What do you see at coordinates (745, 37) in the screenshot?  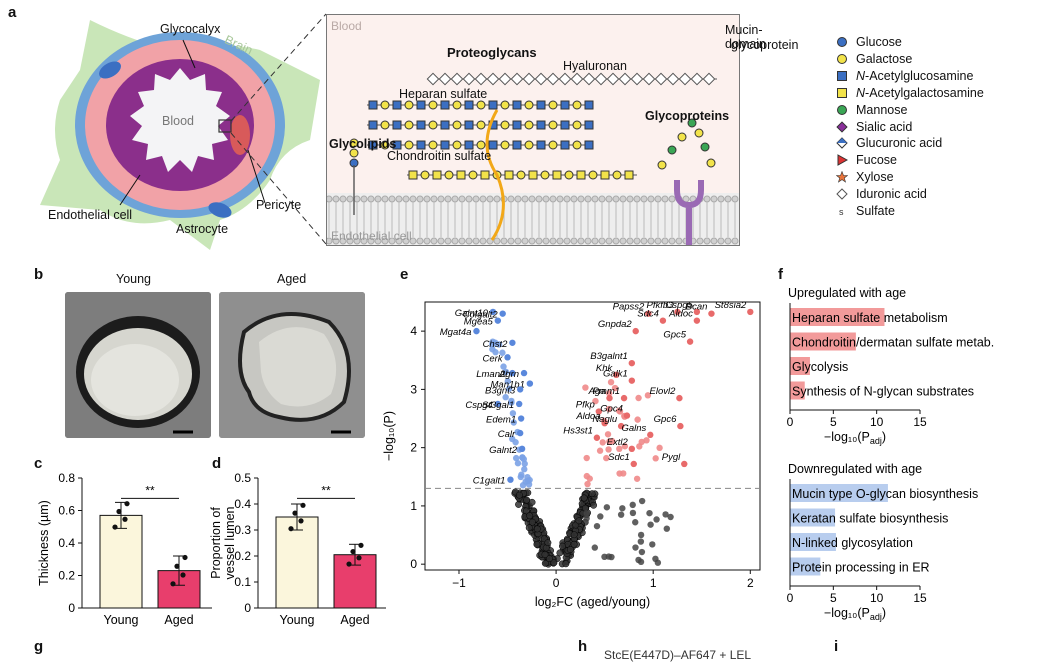 I see `inset-label-mucin: Mucin-domain` at bounding box center [745, 37].